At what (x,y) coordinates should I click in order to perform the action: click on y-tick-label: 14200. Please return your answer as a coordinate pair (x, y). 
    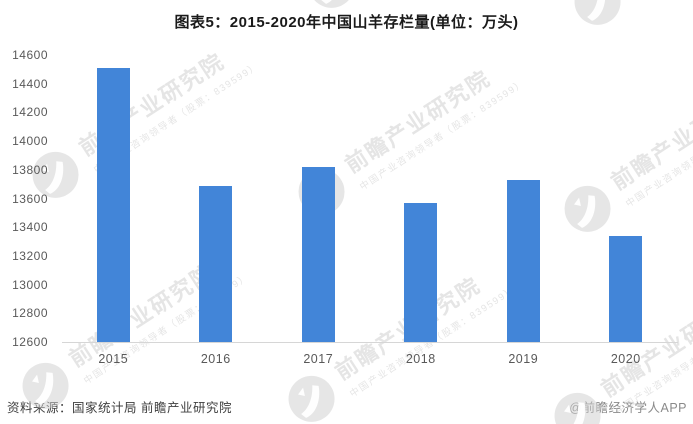
    Looking at the image, I should click on (30, 112).